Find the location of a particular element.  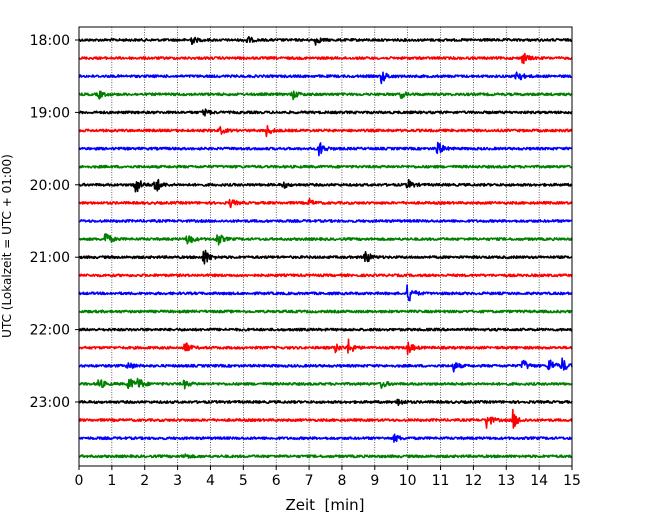

y-axis-title: UTC (Lokalzeit = UTC + 01:00) is located at coordinates (7, 246).